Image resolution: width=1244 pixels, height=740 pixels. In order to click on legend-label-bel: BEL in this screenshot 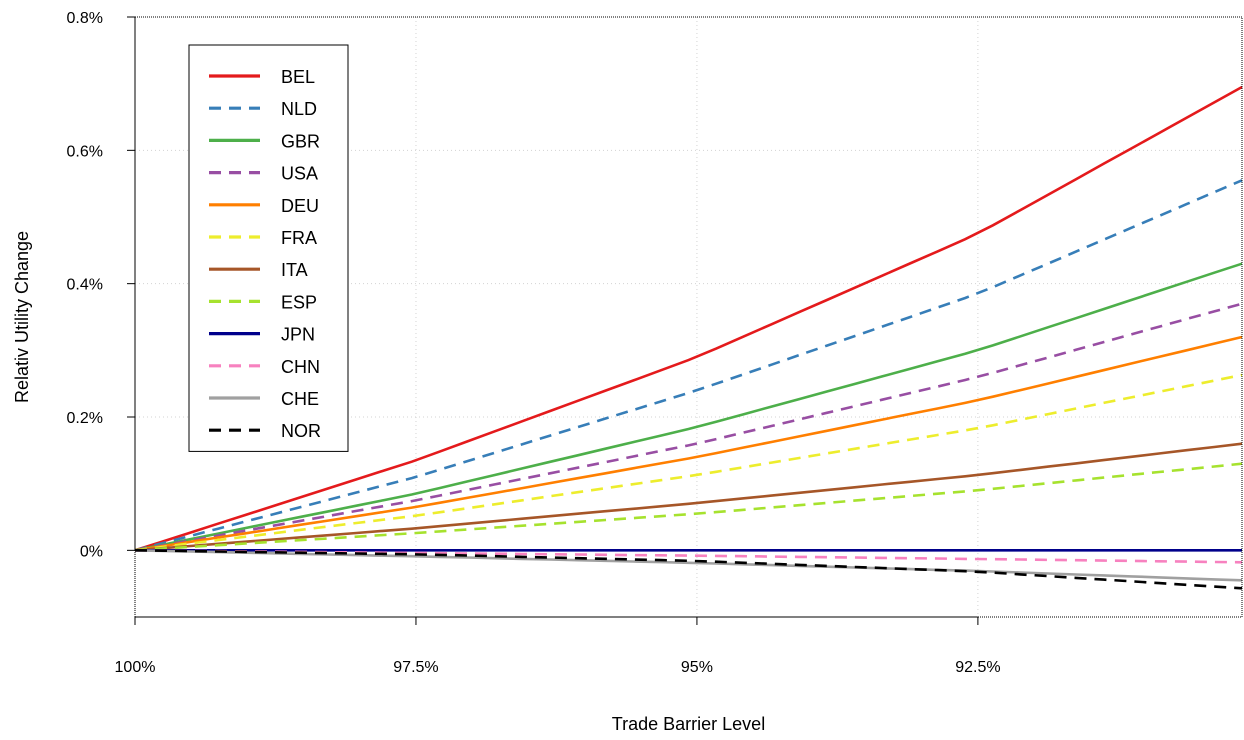, I will do `click(298, 77)`.